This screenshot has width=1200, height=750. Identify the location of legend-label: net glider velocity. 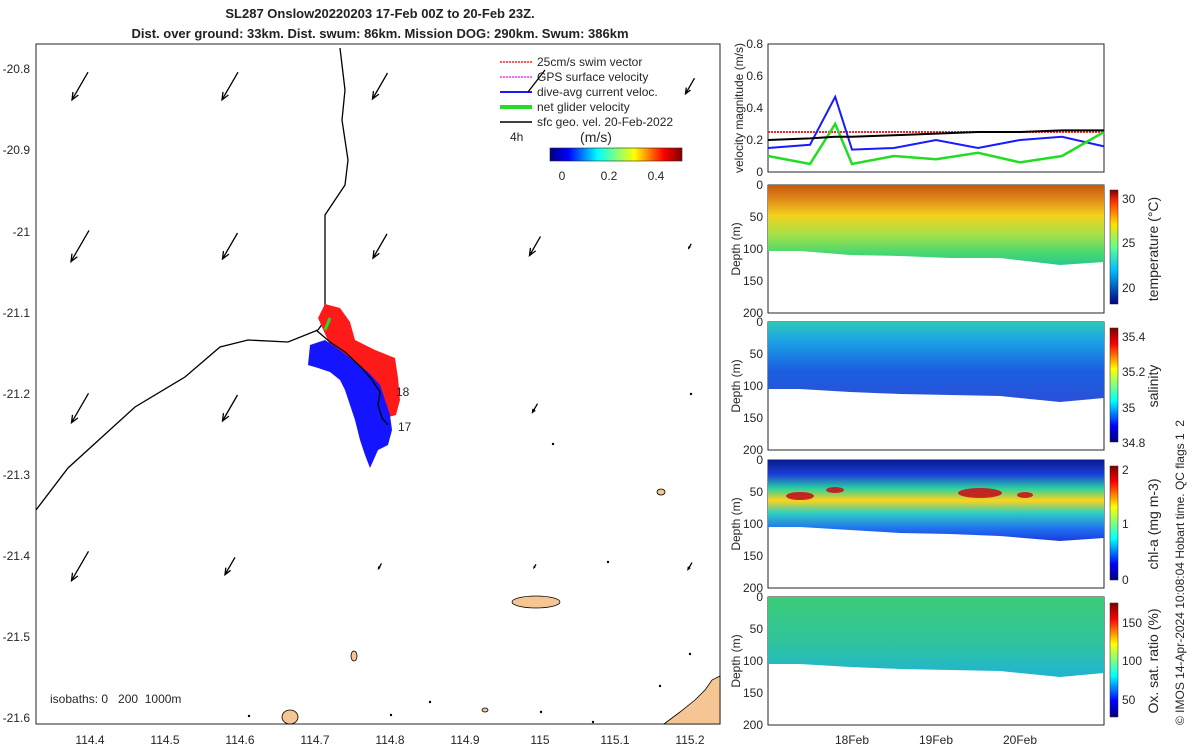
(583, 107).